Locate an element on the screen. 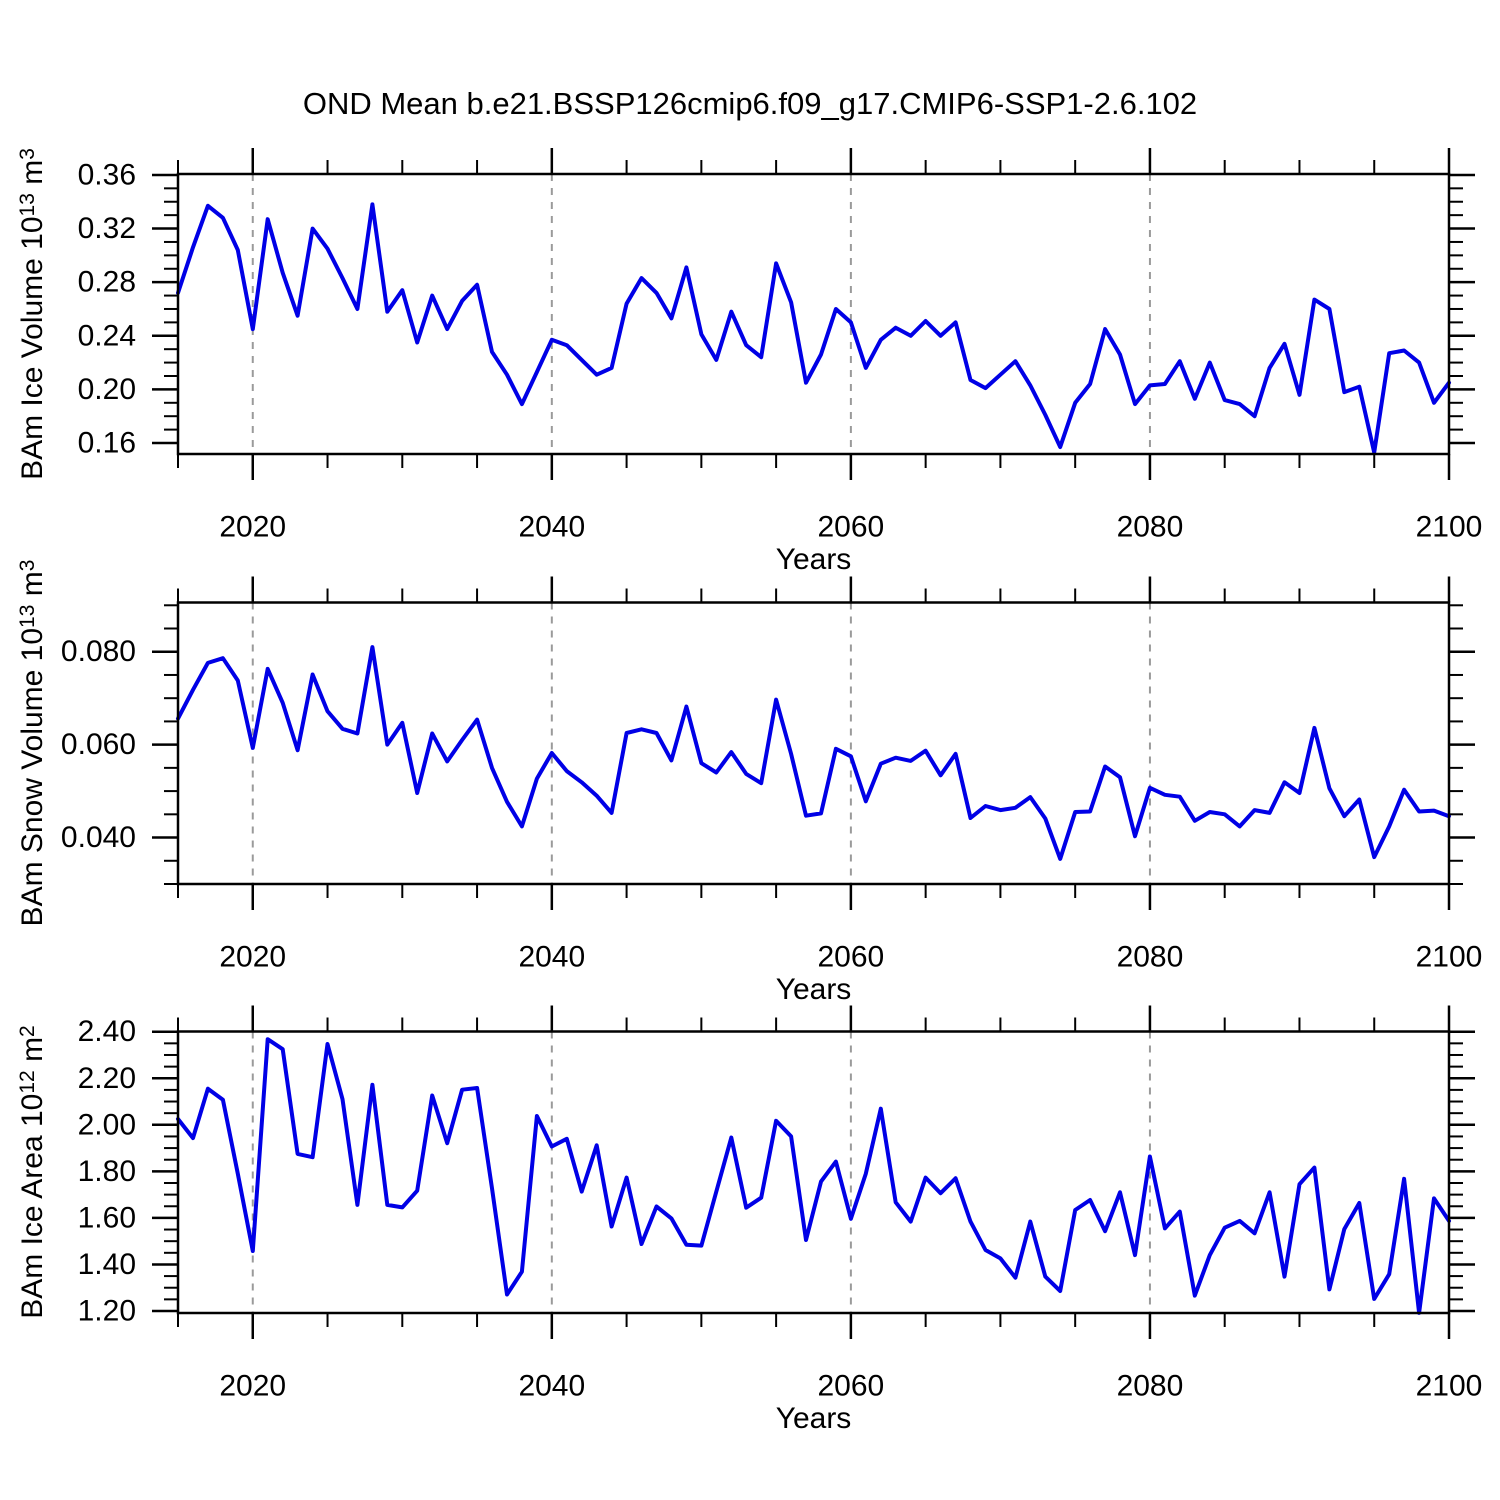 The width and height of the screenshot is (1500, 1500). svg-text: 0.24 is located at coordinates (107, 335).